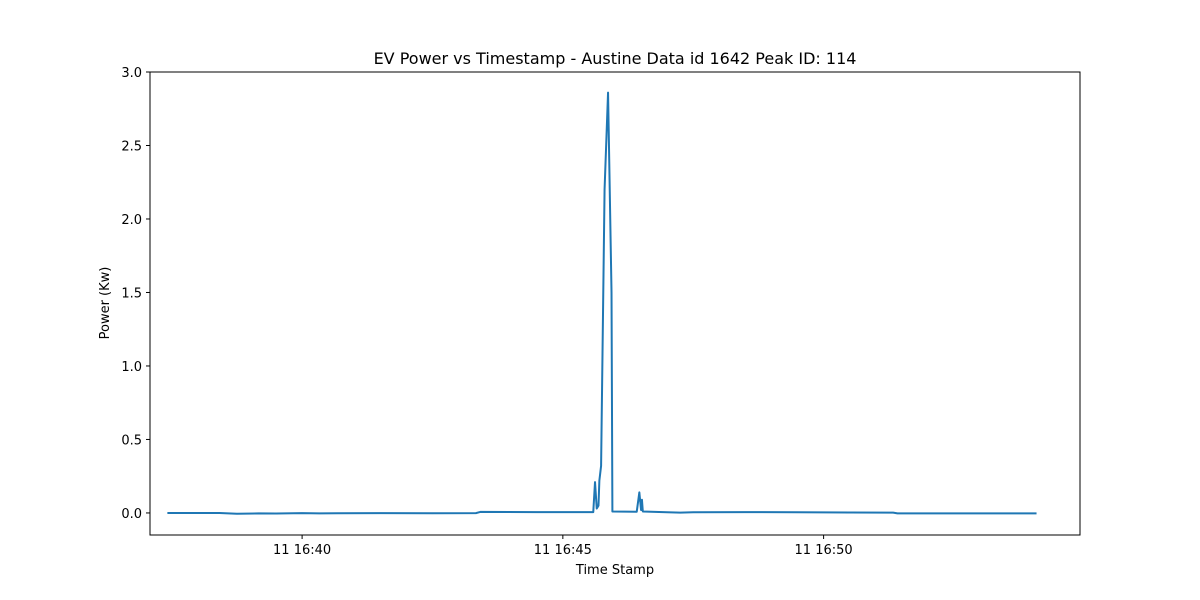 This screenshot has height=600, width=1200. Describe the element at coordinates (563, 550) in the screenshot. I see `x-tick-label: 11 16:45` at that location.